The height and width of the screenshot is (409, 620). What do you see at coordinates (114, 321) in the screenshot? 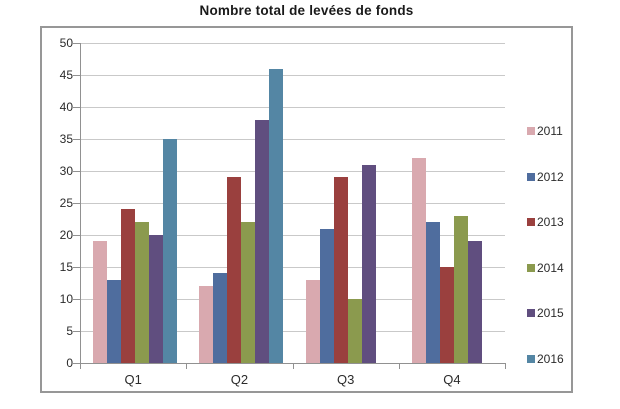
I see `bar-2012-Q1` at bounding box center [114, 321].